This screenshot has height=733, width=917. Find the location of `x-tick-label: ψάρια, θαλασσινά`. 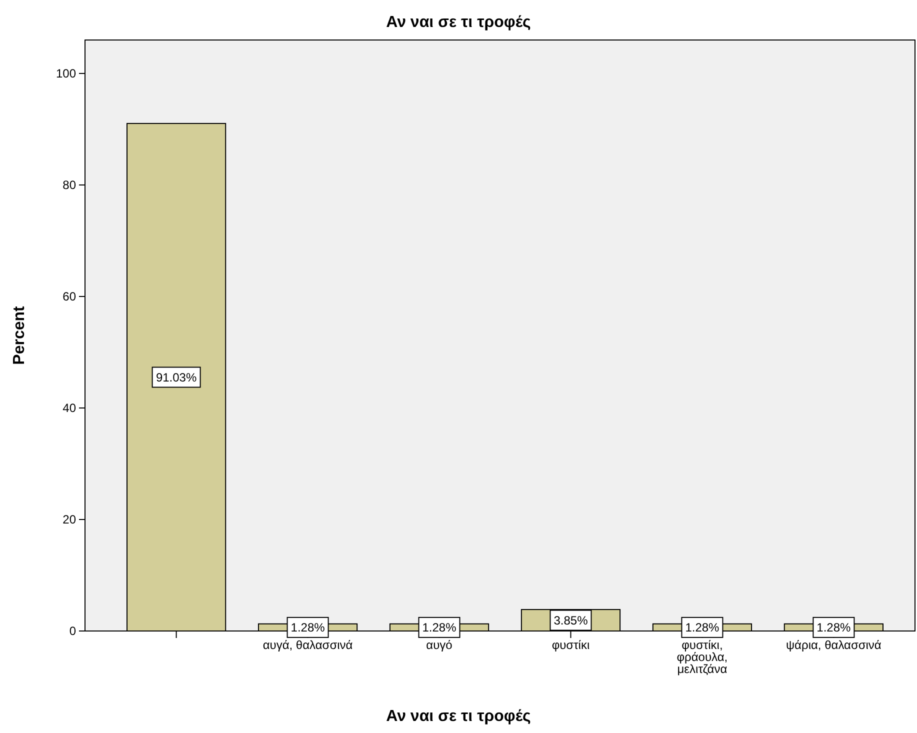

x-tick-label: ψάρια, θαλασσινά is located at coordinates (834, 645).